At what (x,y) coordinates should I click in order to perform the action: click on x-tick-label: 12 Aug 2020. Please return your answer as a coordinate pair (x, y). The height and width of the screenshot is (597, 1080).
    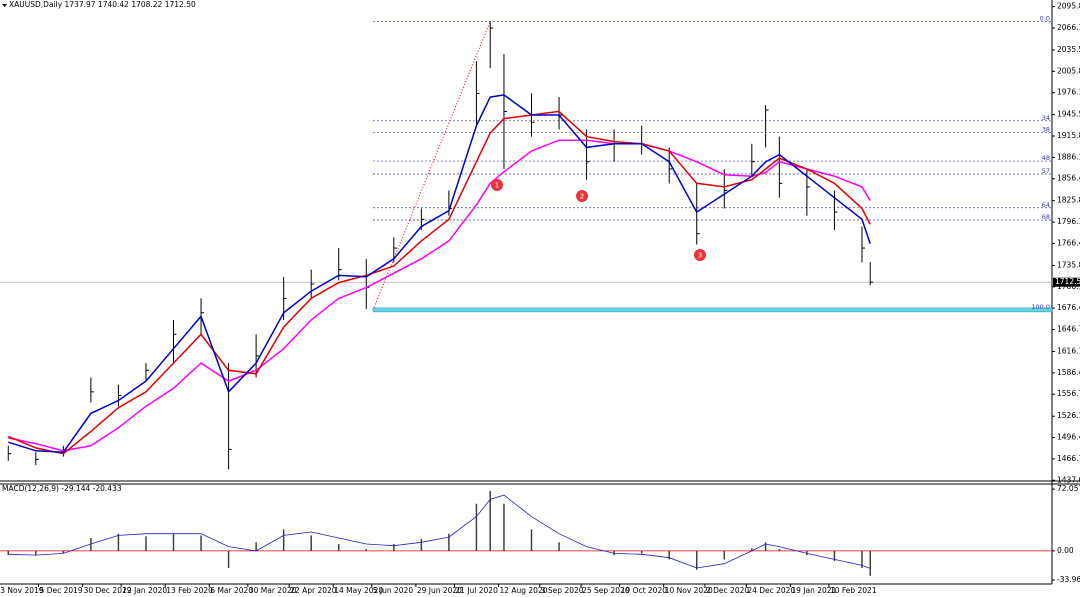
    Looking at the image, I should click on (523, 590).